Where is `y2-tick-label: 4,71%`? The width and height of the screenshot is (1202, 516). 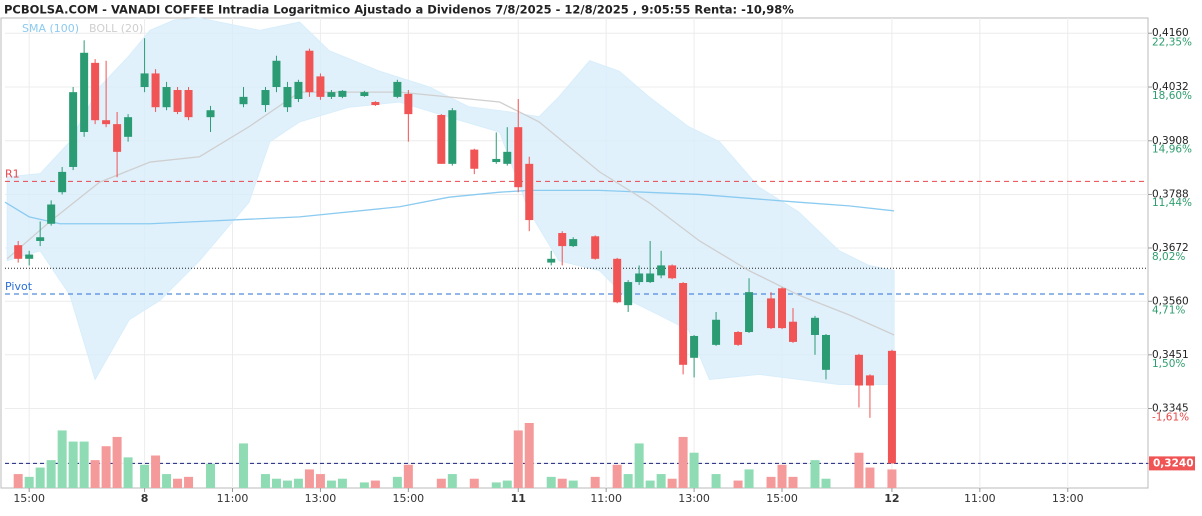 y2-tick-label: 4,71% is located at coordinates (1168, 310).